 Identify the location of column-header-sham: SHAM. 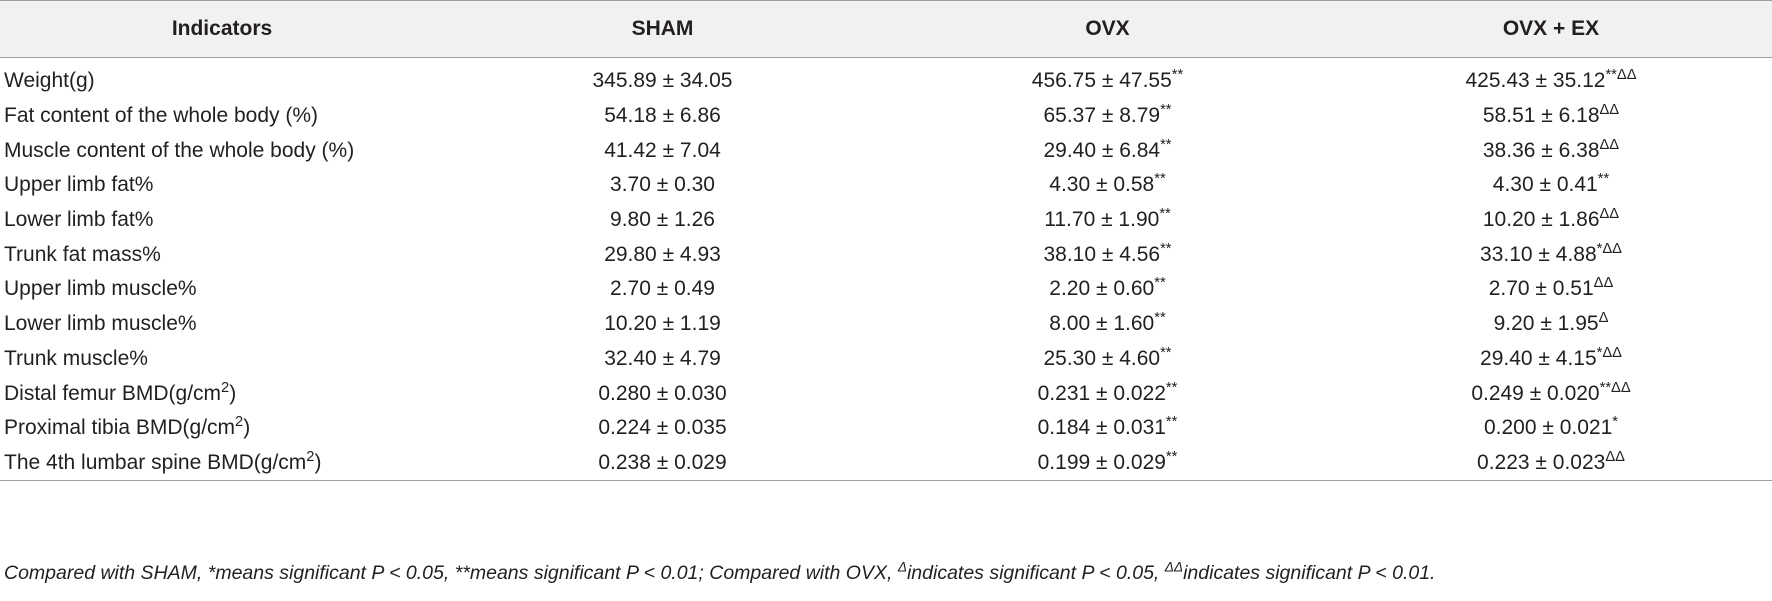
(662, 29).